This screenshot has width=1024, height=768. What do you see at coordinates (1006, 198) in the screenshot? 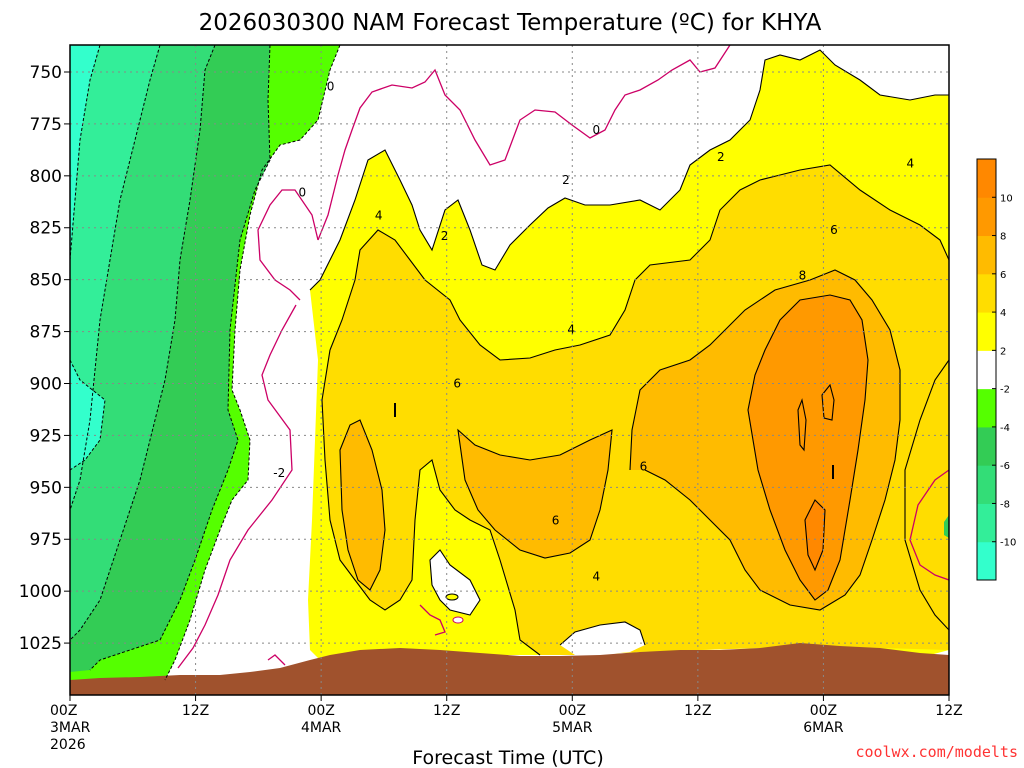
I see `colorbar-label: 10` at bounding box center [1006, 198].